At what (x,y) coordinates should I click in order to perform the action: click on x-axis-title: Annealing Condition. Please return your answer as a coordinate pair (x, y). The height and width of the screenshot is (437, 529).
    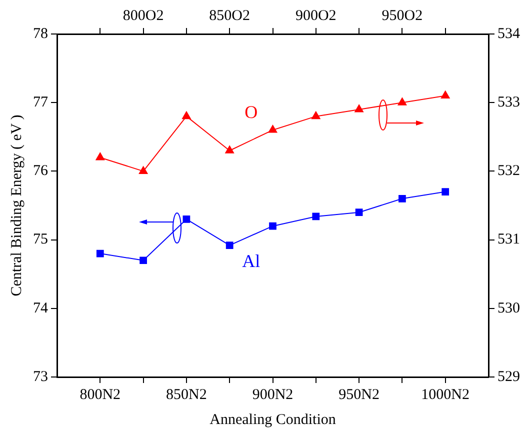
    Looking at the image, I should click on (273, 420).